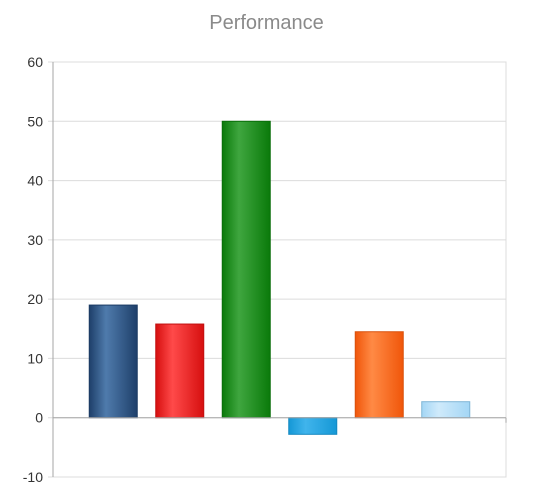  What do you see at coordinates (39, 418) in the screenshot?
I see `y-tick-label: 0` at bounding box center [39, 418].